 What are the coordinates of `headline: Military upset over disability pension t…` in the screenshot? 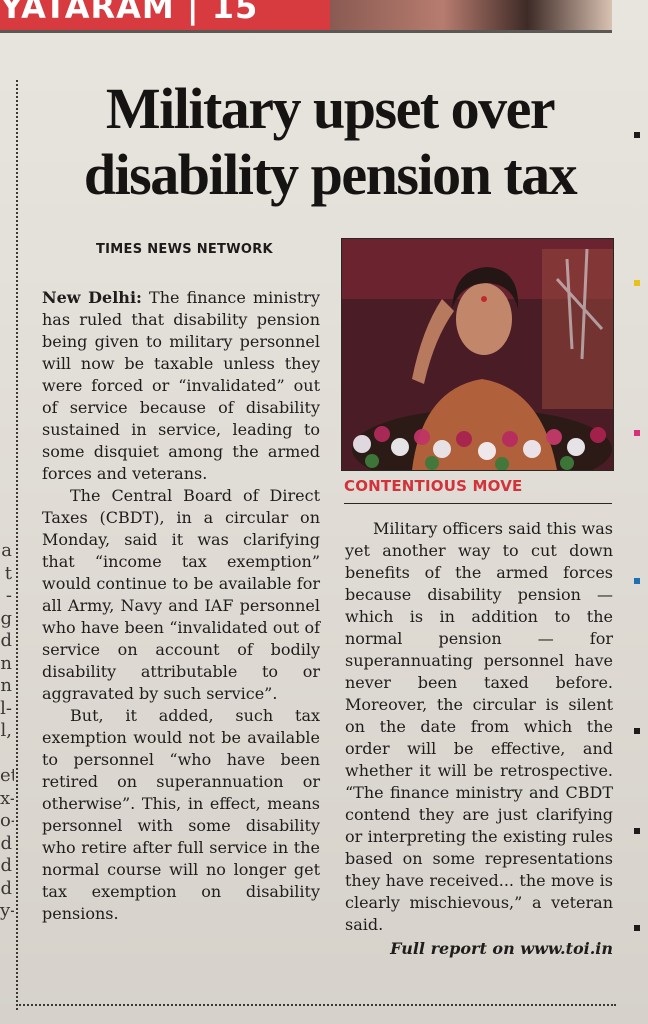 It's located at (330, 142).